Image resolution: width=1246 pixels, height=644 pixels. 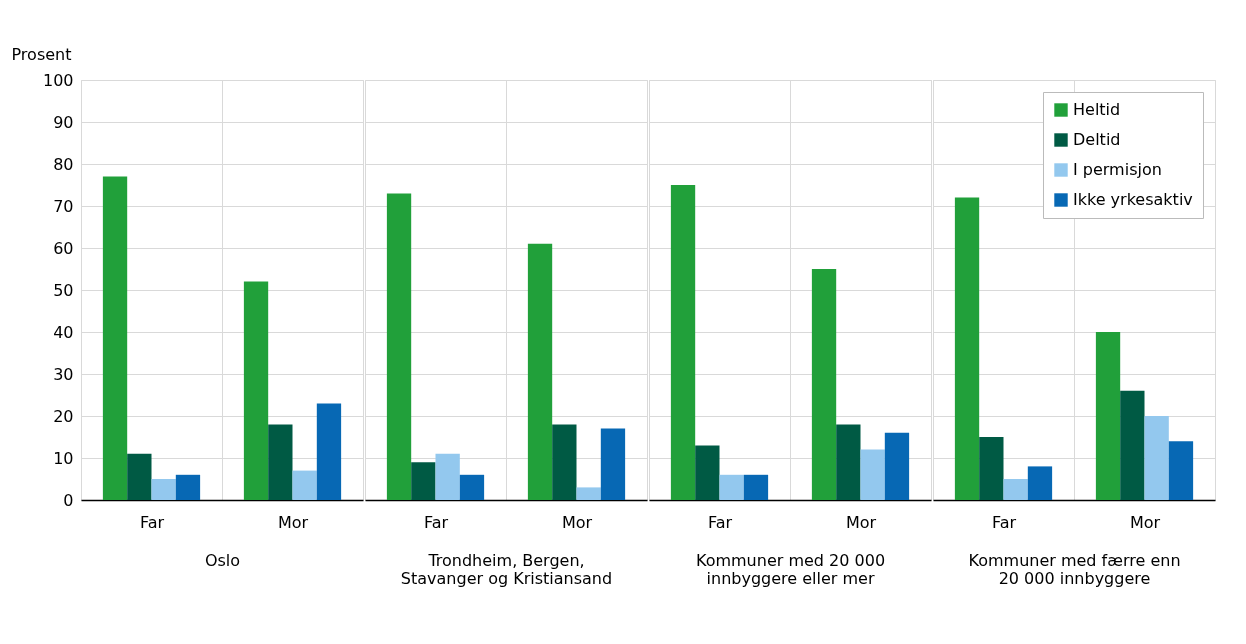 What do you see at coordinates (1133, 199) in the screenshot?
I see `legend-label: Ikke yrkesaktiv` at bounding box center [1133, 199].